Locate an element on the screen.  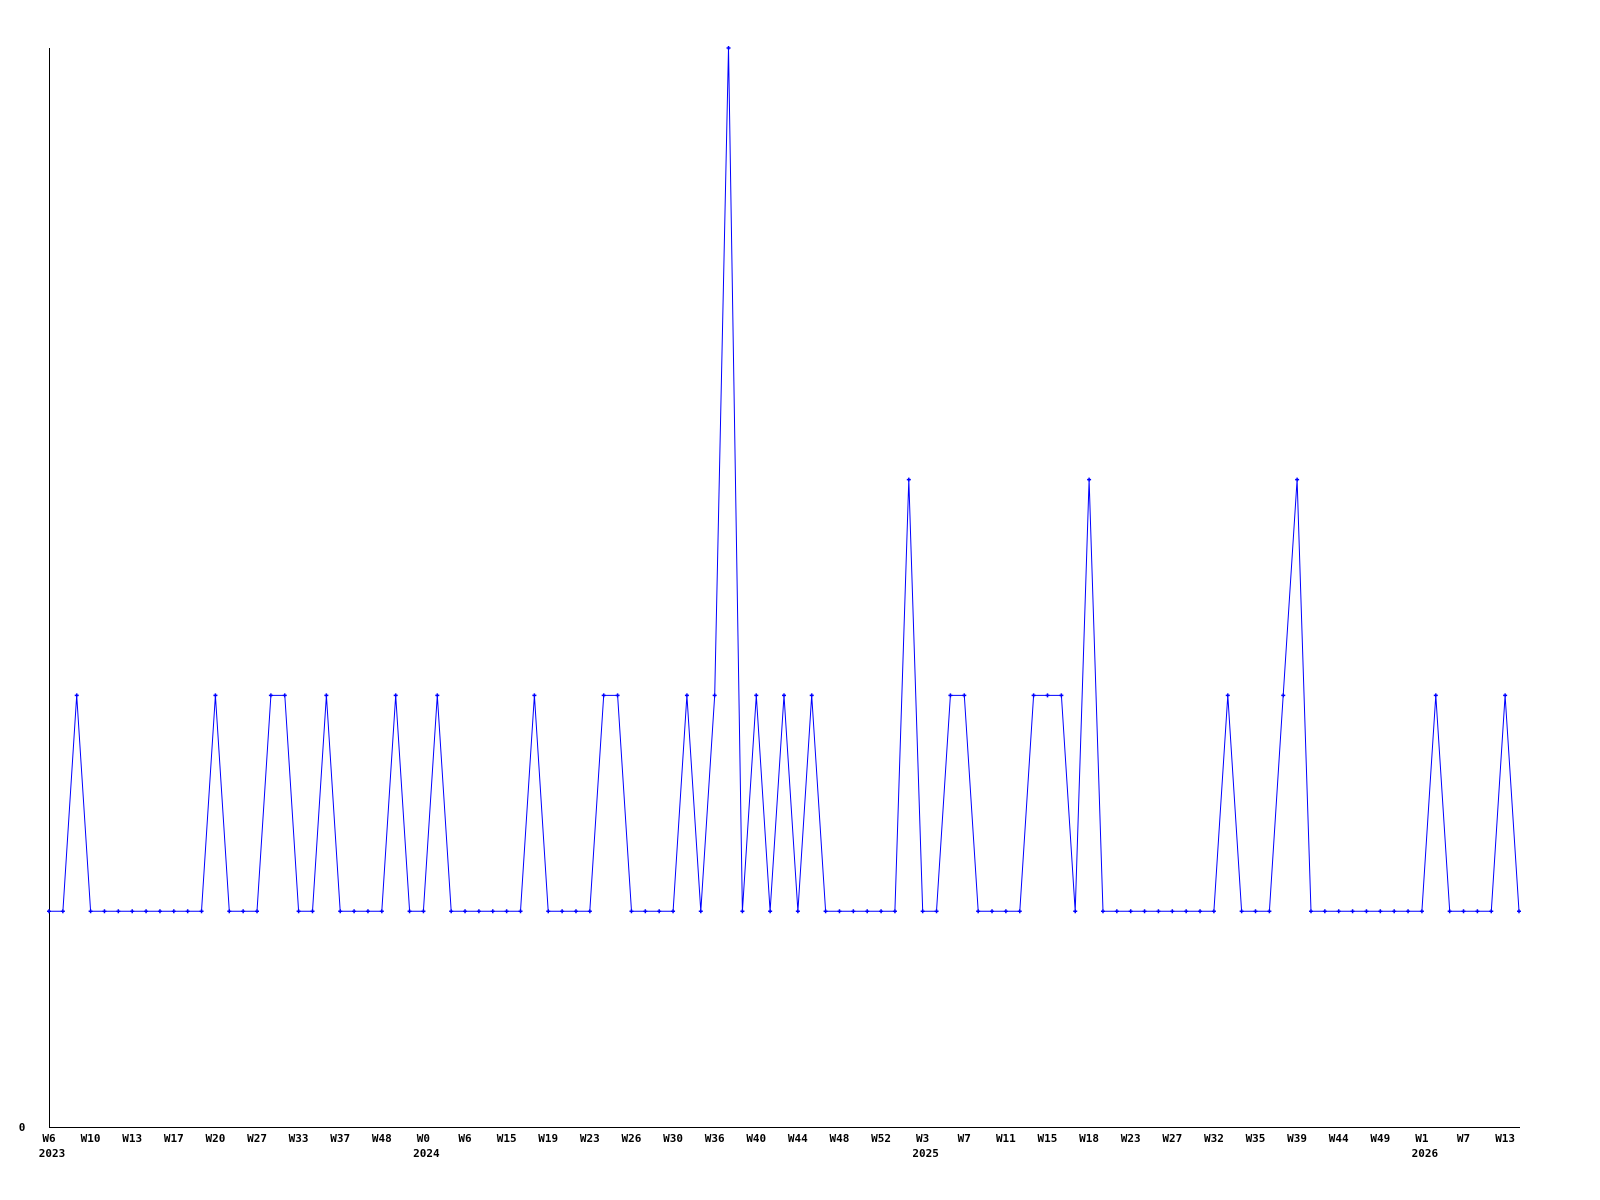
x-tick-label: W35 is located at coordinates (1256, 1138).